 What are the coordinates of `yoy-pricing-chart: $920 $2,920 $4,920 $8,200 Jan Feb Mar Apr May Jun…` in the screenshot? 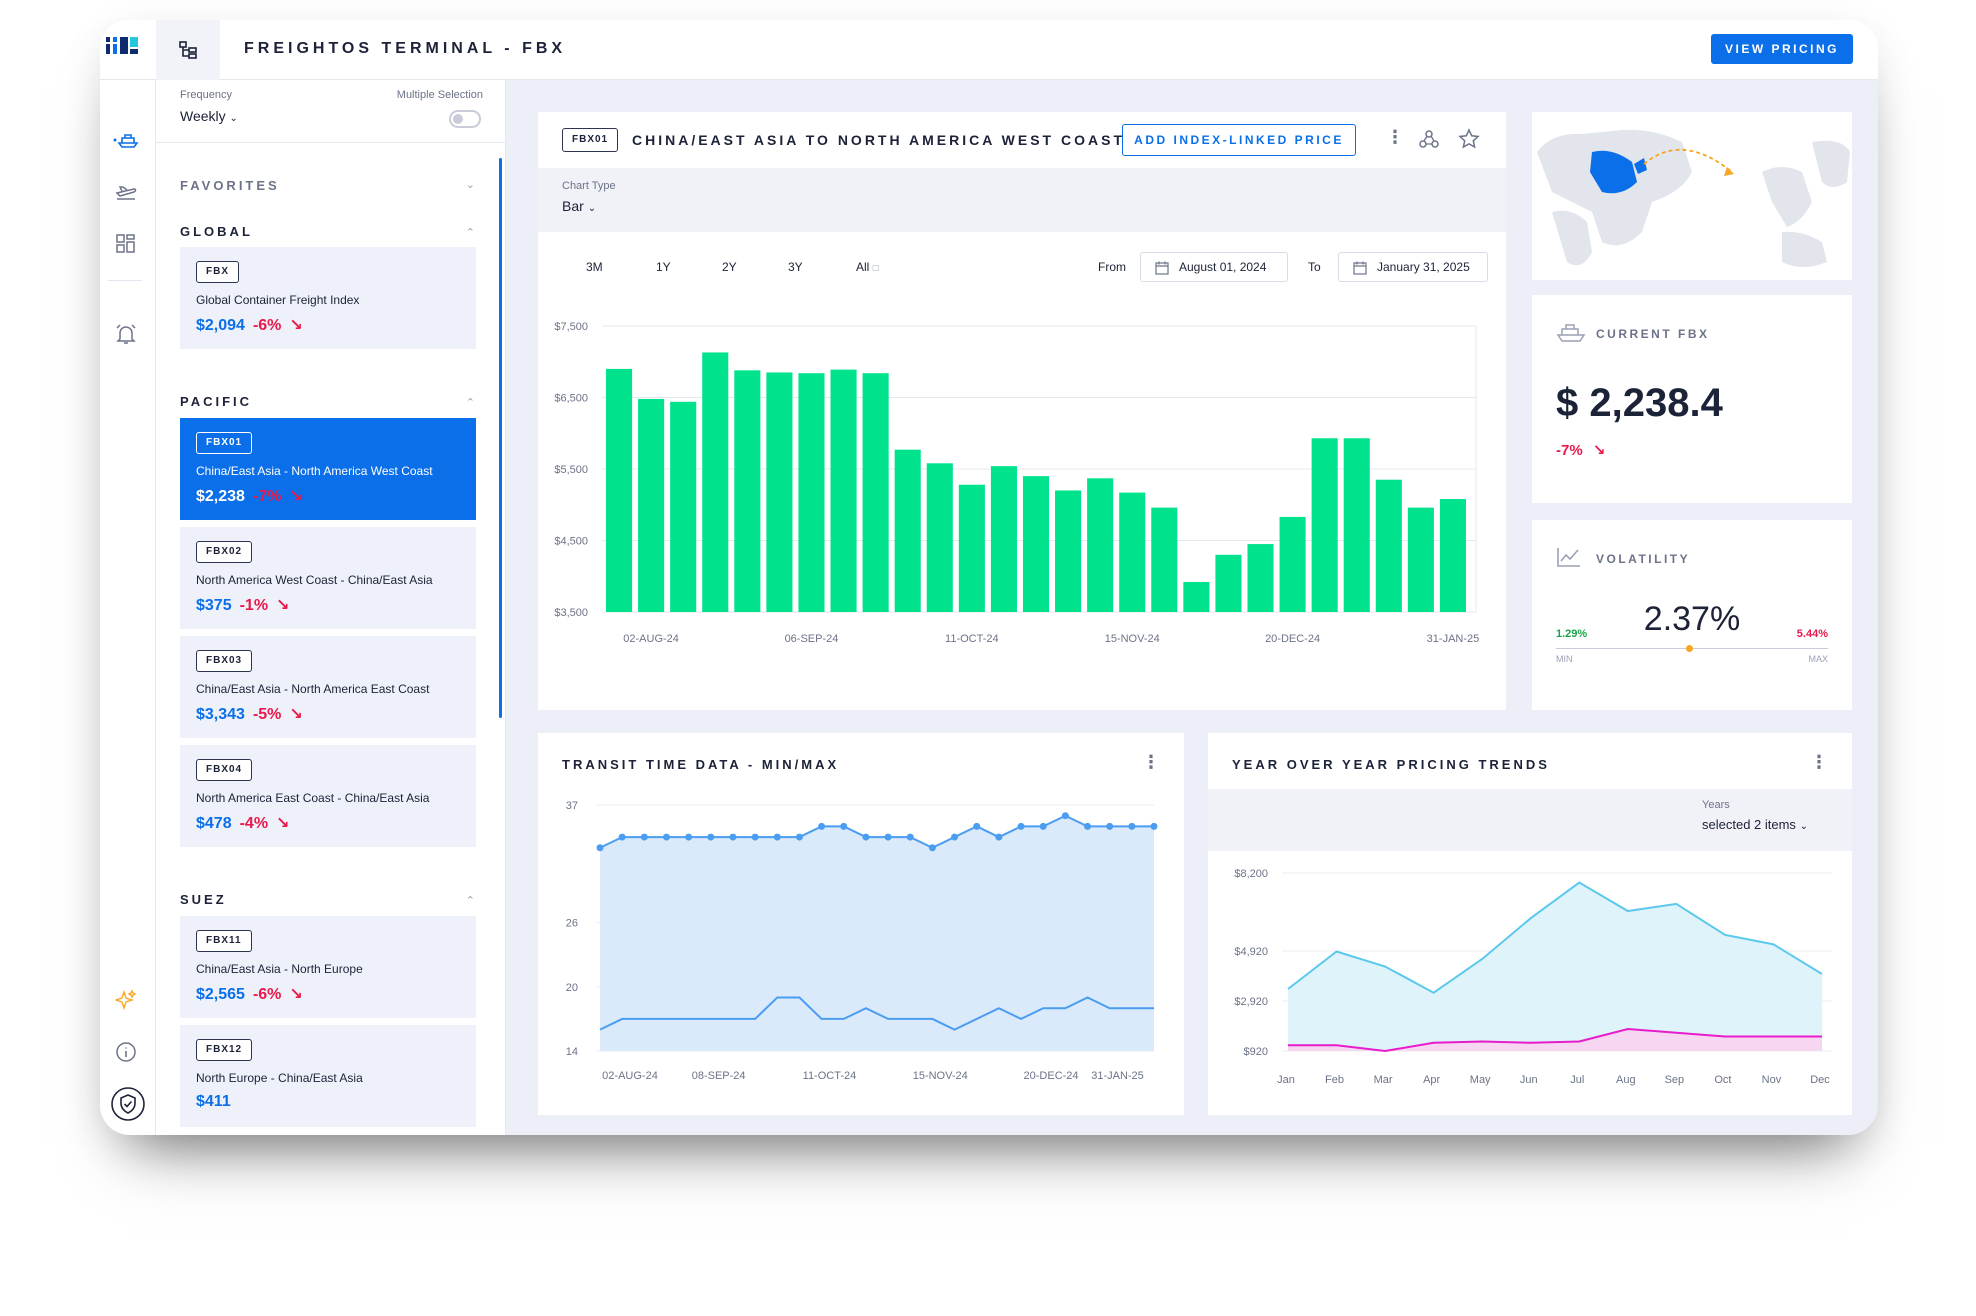 It's located at (1533, 977).